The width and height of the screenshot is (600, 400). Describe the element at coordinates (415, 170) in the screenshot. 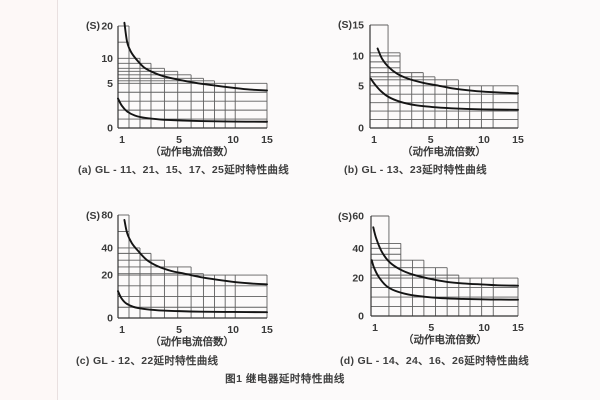

I see `chart-caption-b: (b) GL - 13、23延时特性曲线` at that location.